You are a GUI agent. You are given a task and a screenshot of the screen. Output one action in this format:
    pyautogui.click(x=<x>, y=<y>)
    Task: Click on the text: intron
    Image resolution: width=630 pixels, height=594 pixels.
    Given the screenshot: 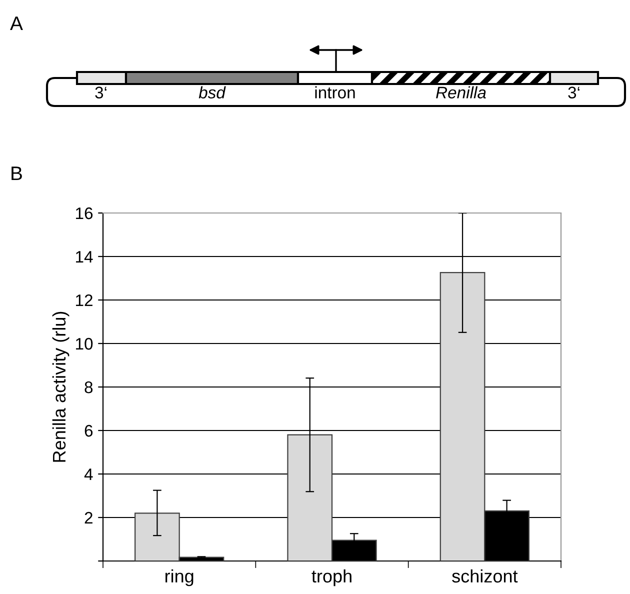 What is the action you would take?
    pyautogui.click(x=335, y=92)
    